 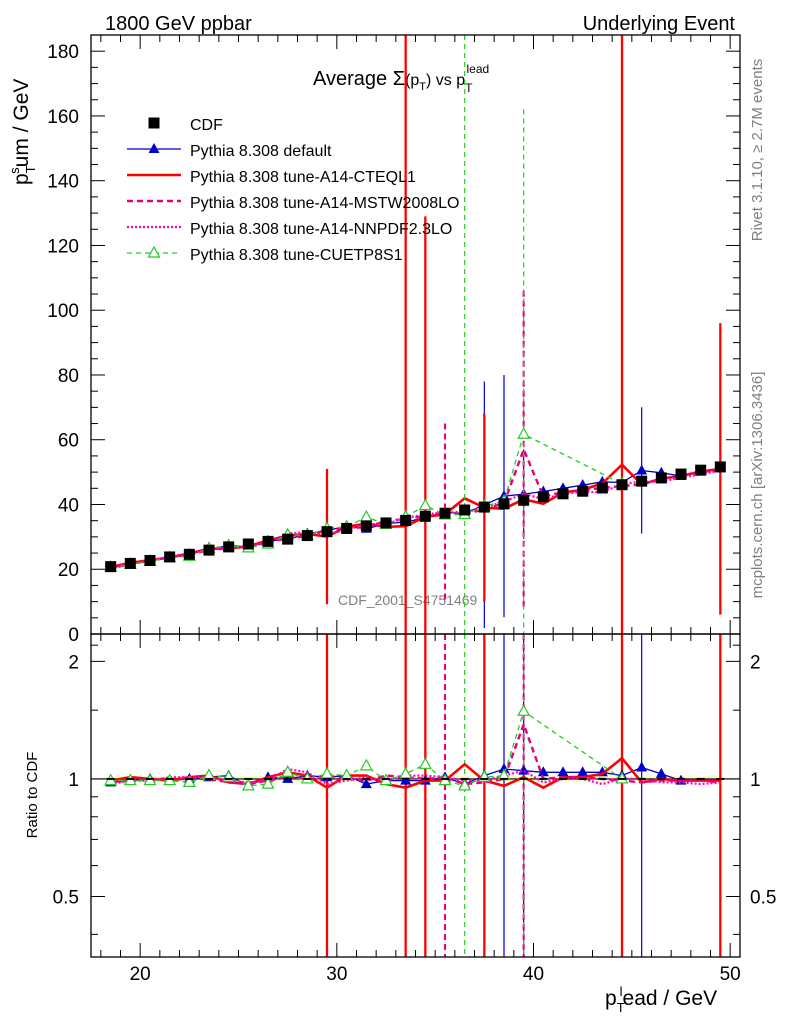 What do you see at coordinates (68, 376) in the screenshot?
I see `y-tick-label: 80` at bounding box center [68, 376].